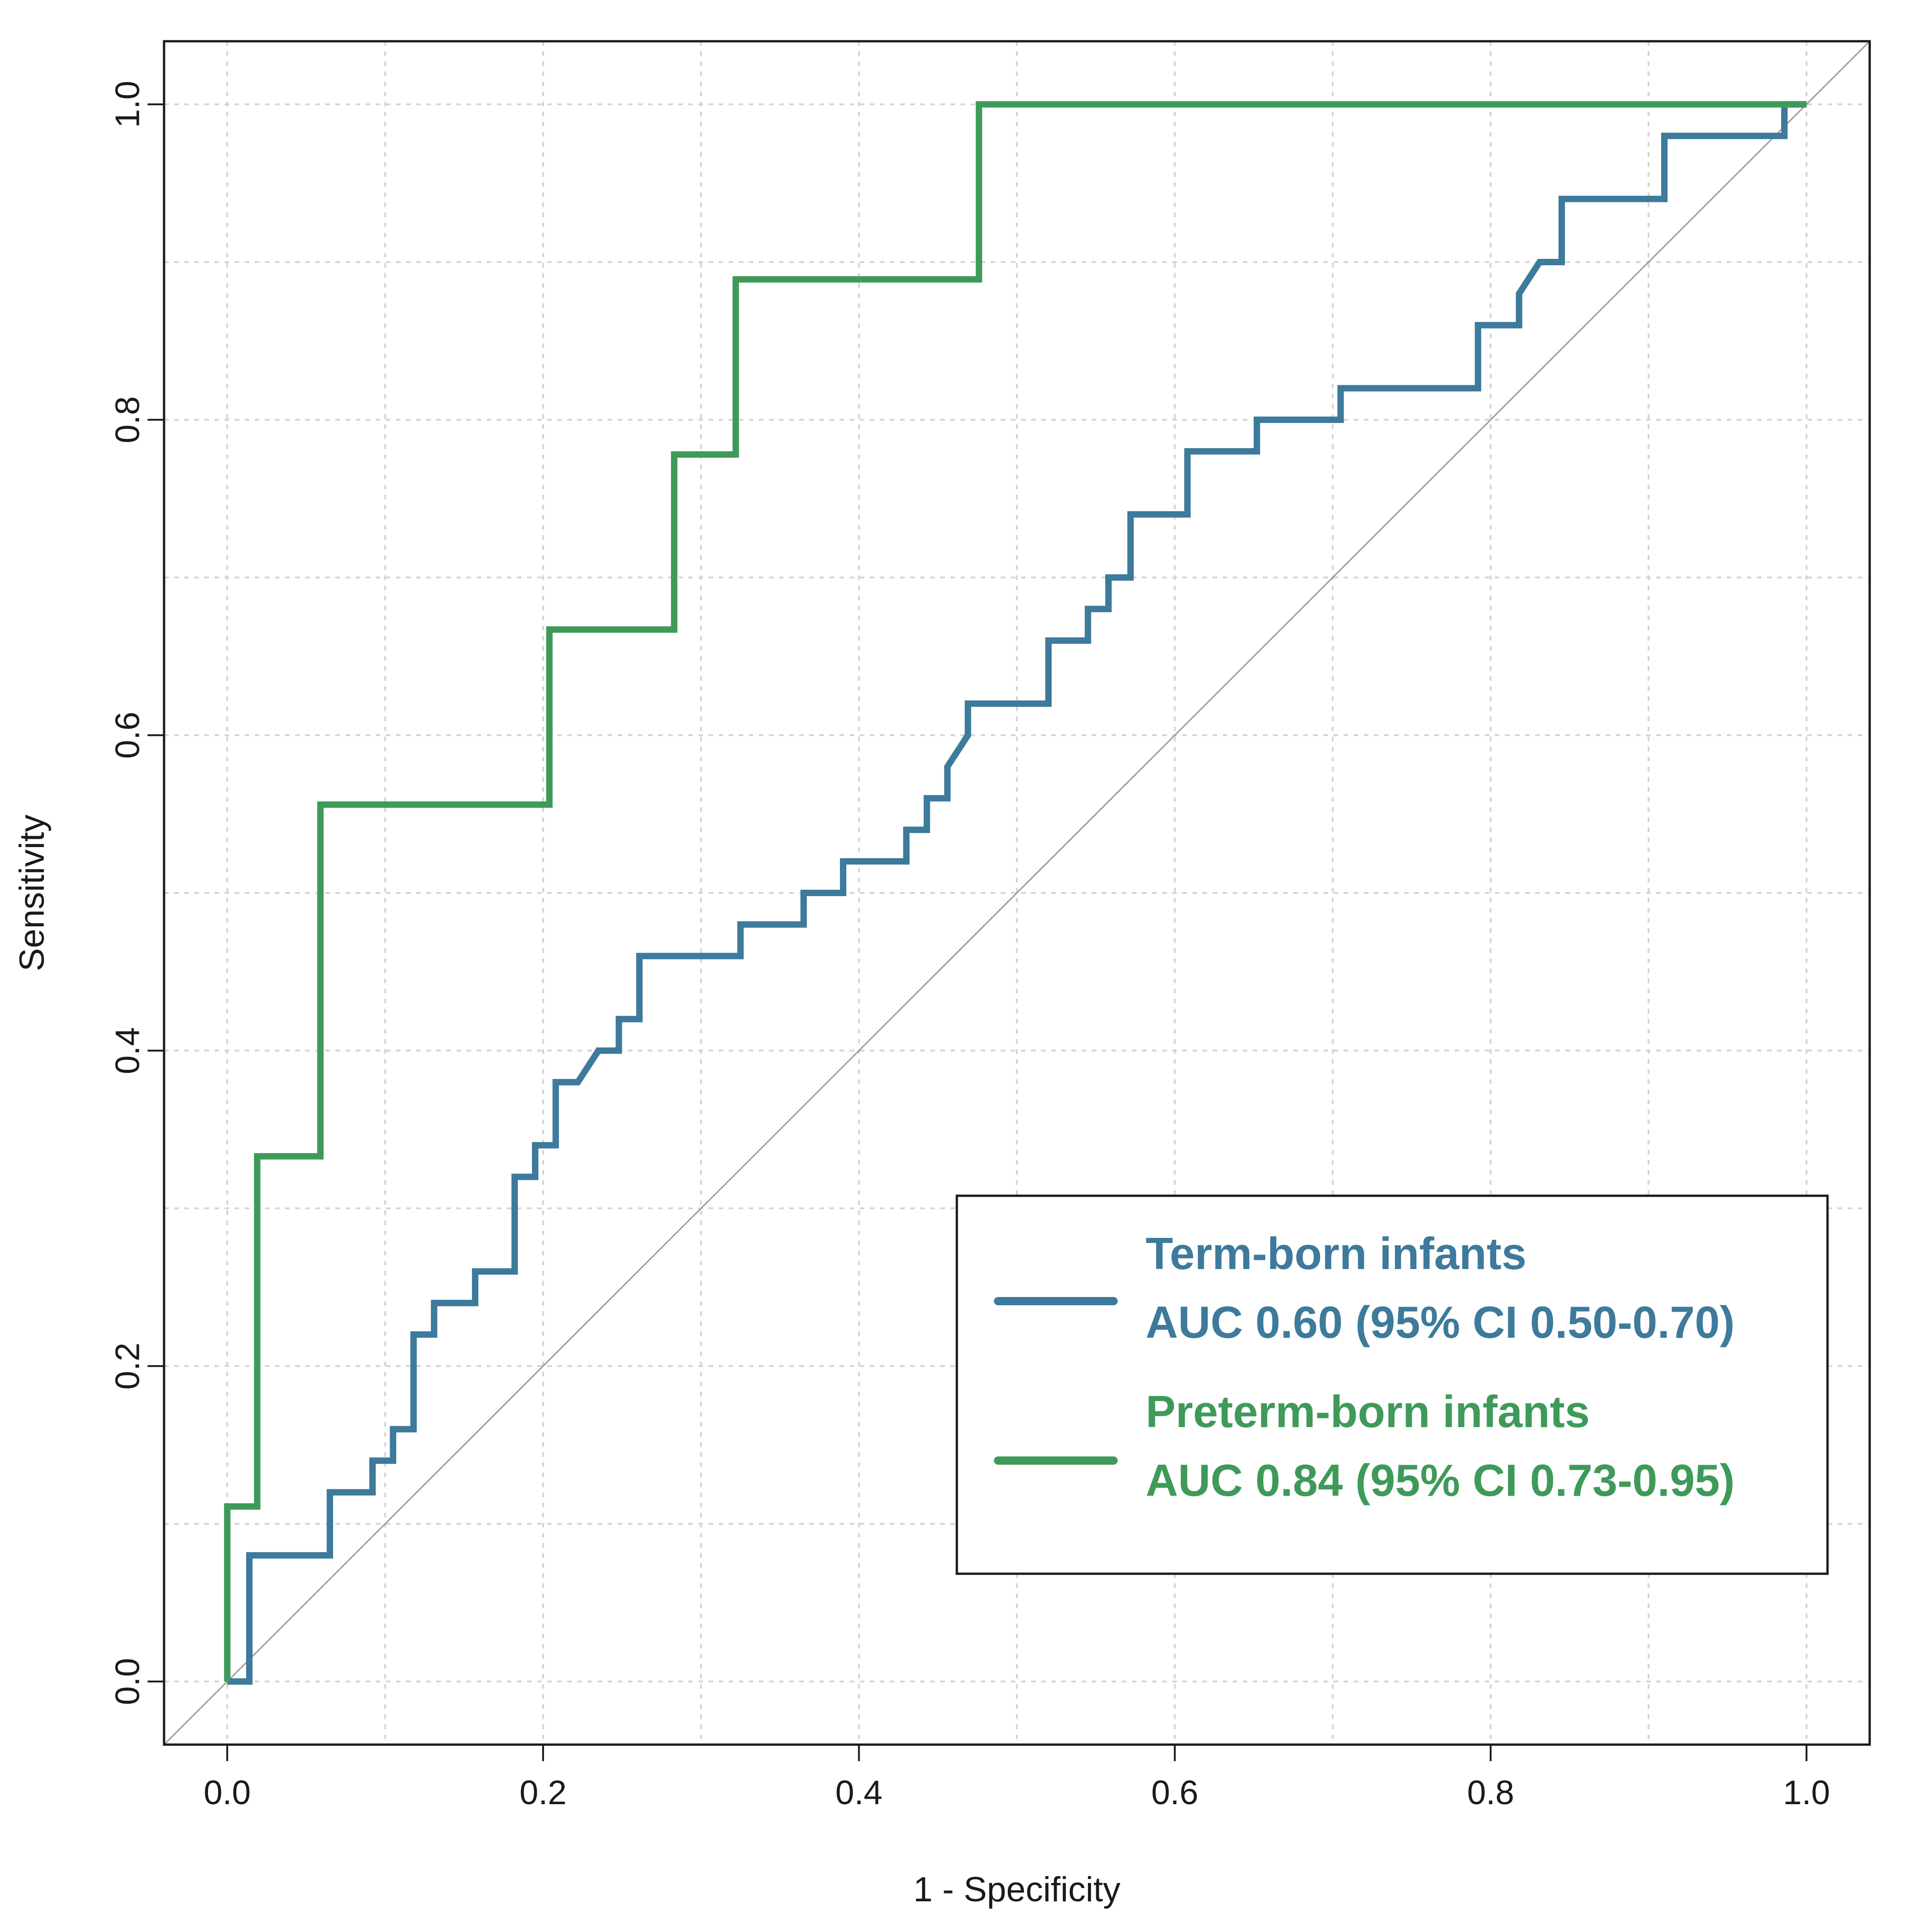 This screenshot has width=1910, height=1932. I want to click on x-tick-label: 1.0, so click(1806, 1792).